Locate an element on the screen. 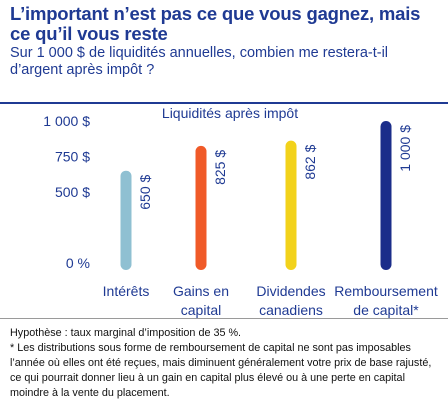 Image resolution: width=448 pixels, height=417 pixels. y-tick-label: 1 000 $ is located at coordinates (66, 121).